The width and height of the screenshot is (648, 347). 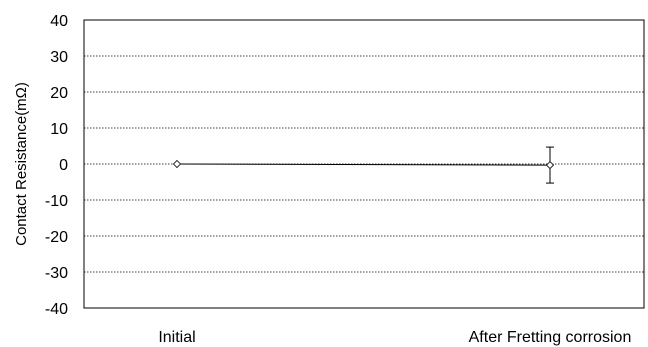 I want to click on y-tick-label: 40, so click(x=59, y=21).